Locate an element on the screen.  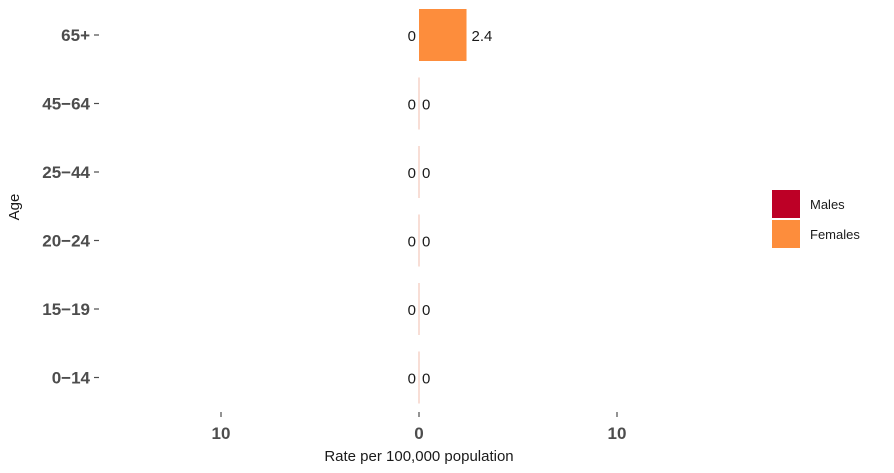
bars-layer is located at coordinates (442, 206).